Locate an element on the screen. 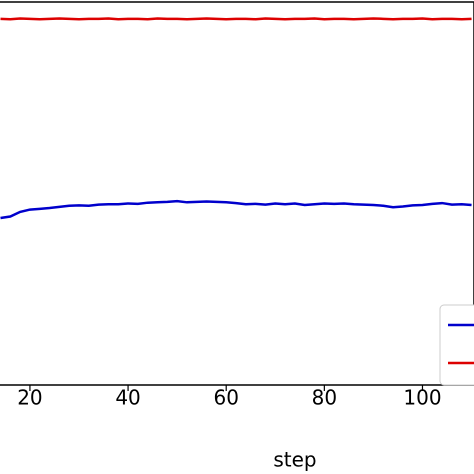 The image size is (474, 474). x-tick-label: 20 is located at coordinates (29, 398).